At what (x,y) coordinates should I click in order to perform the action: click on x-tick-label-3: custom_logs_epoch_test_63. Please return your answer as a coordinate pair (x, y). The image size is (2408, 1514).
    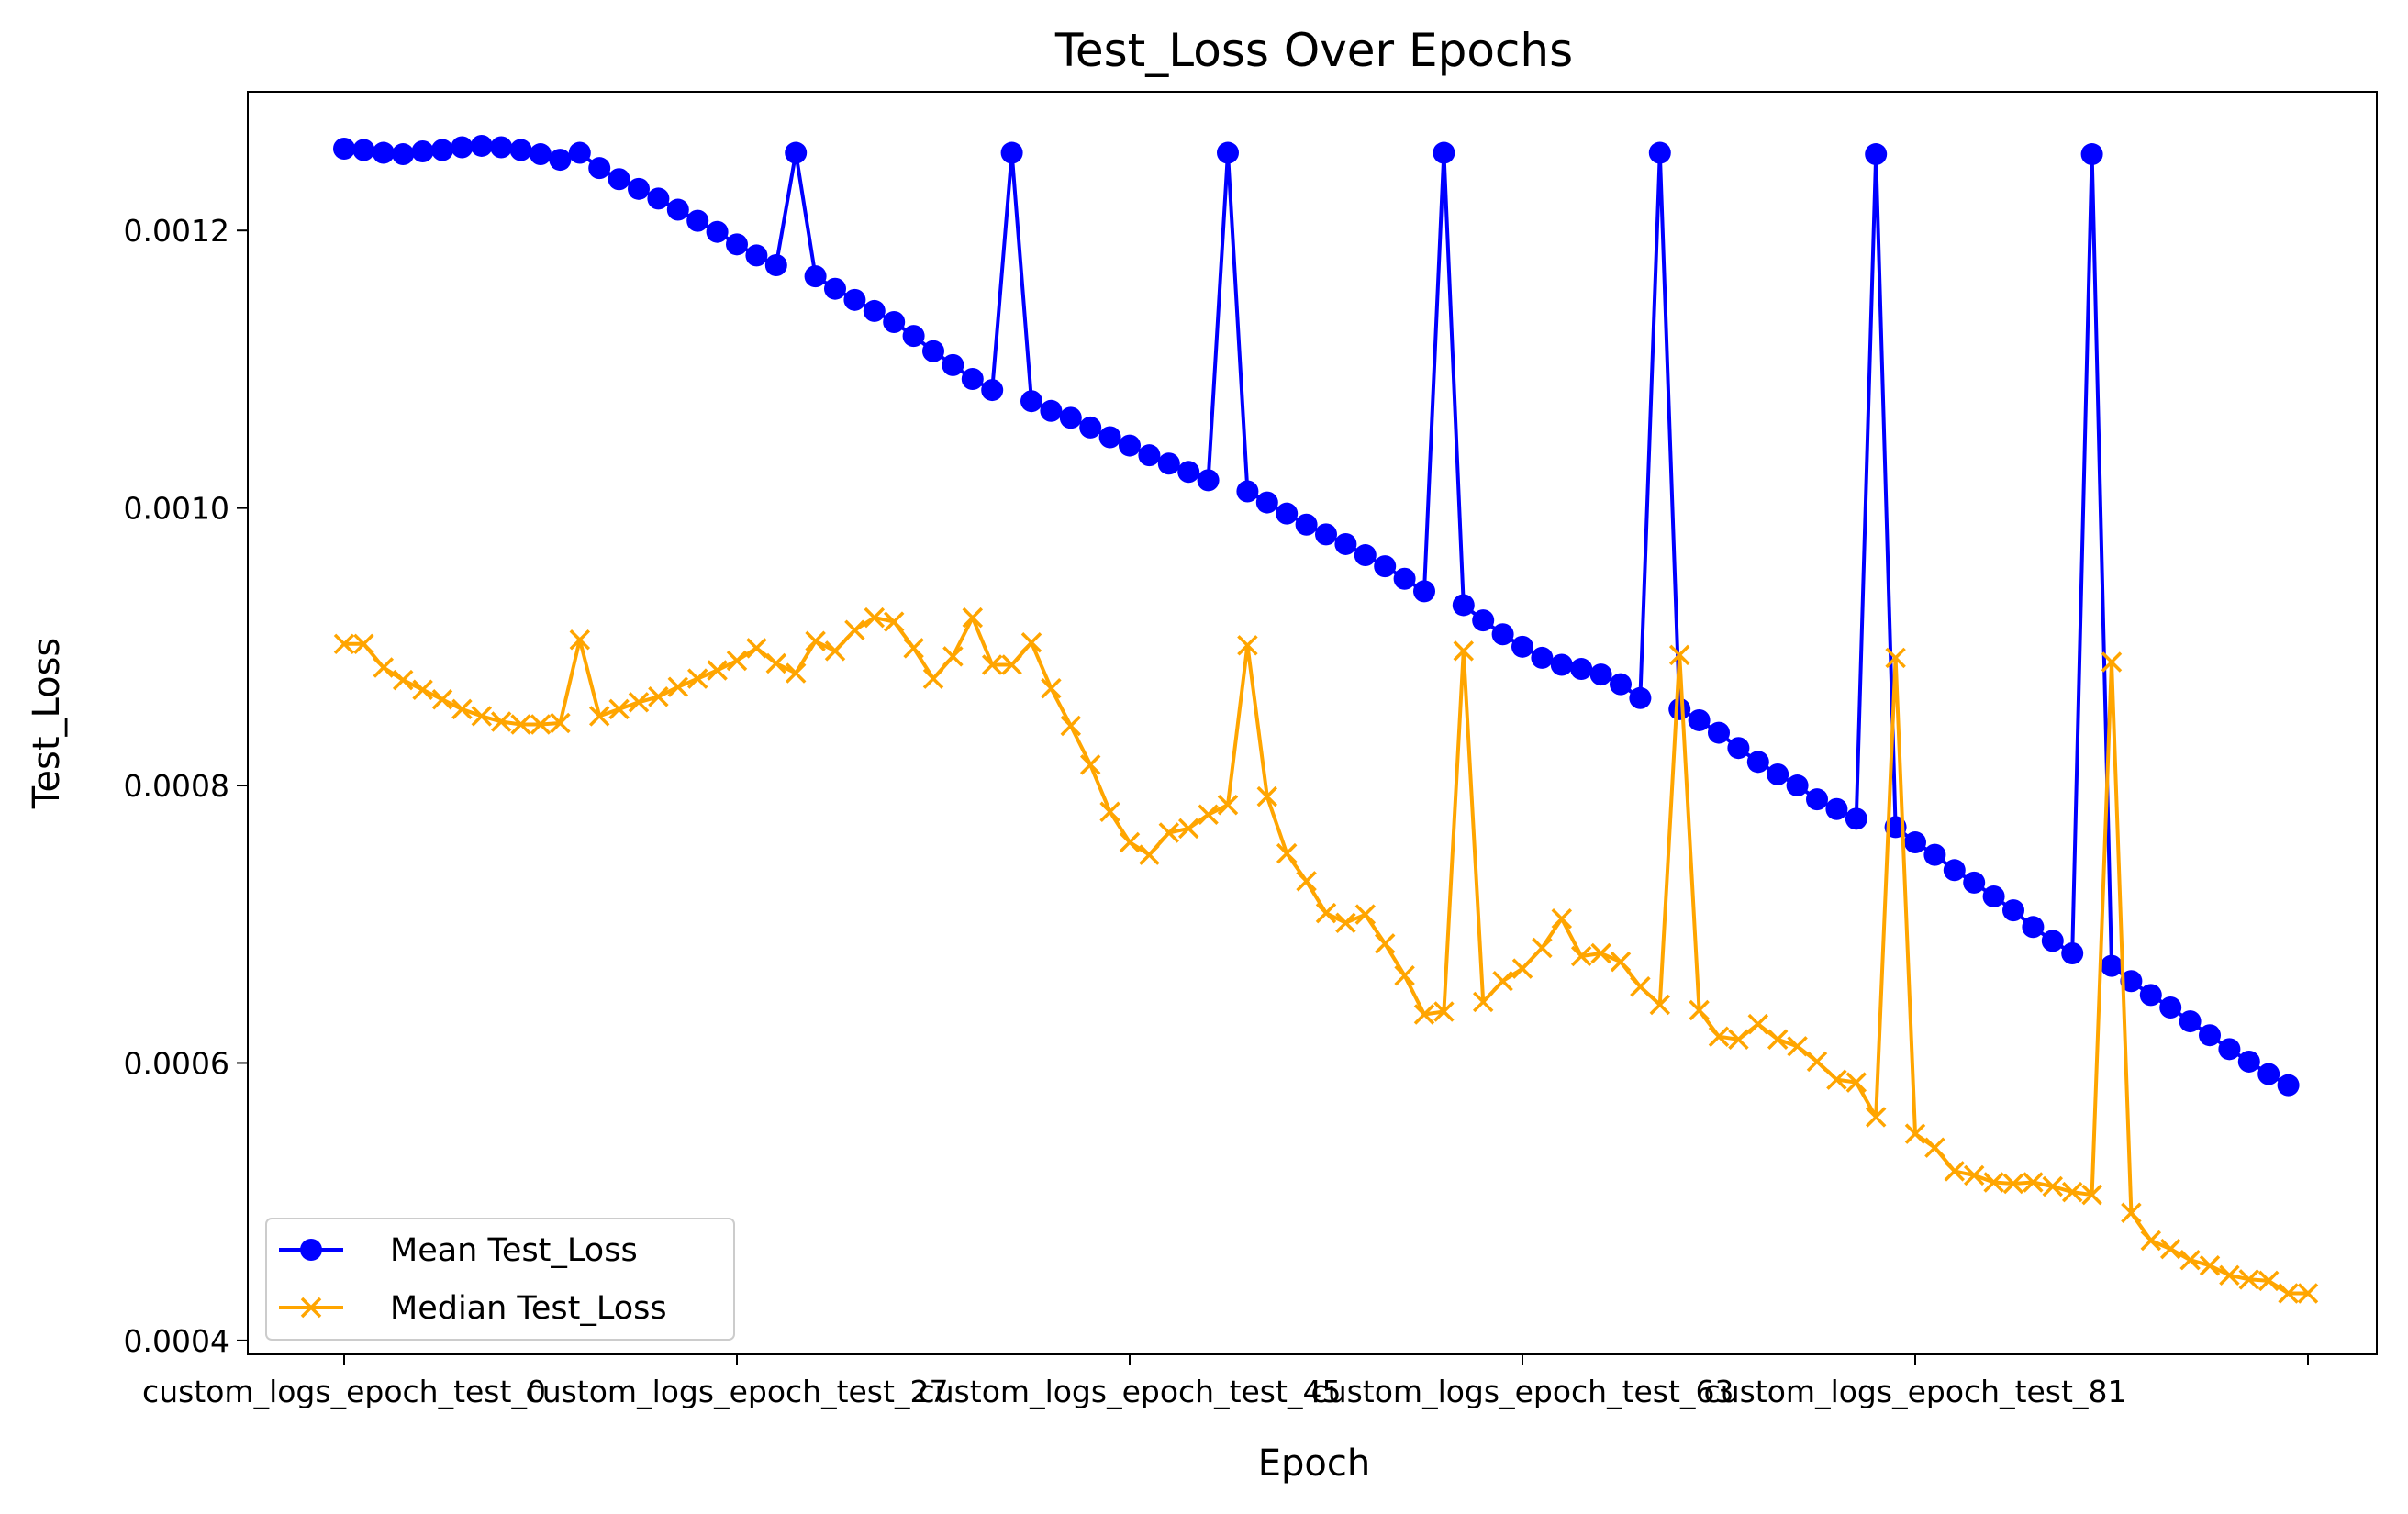
    Looking at the image, I should click on (1522, 1391).